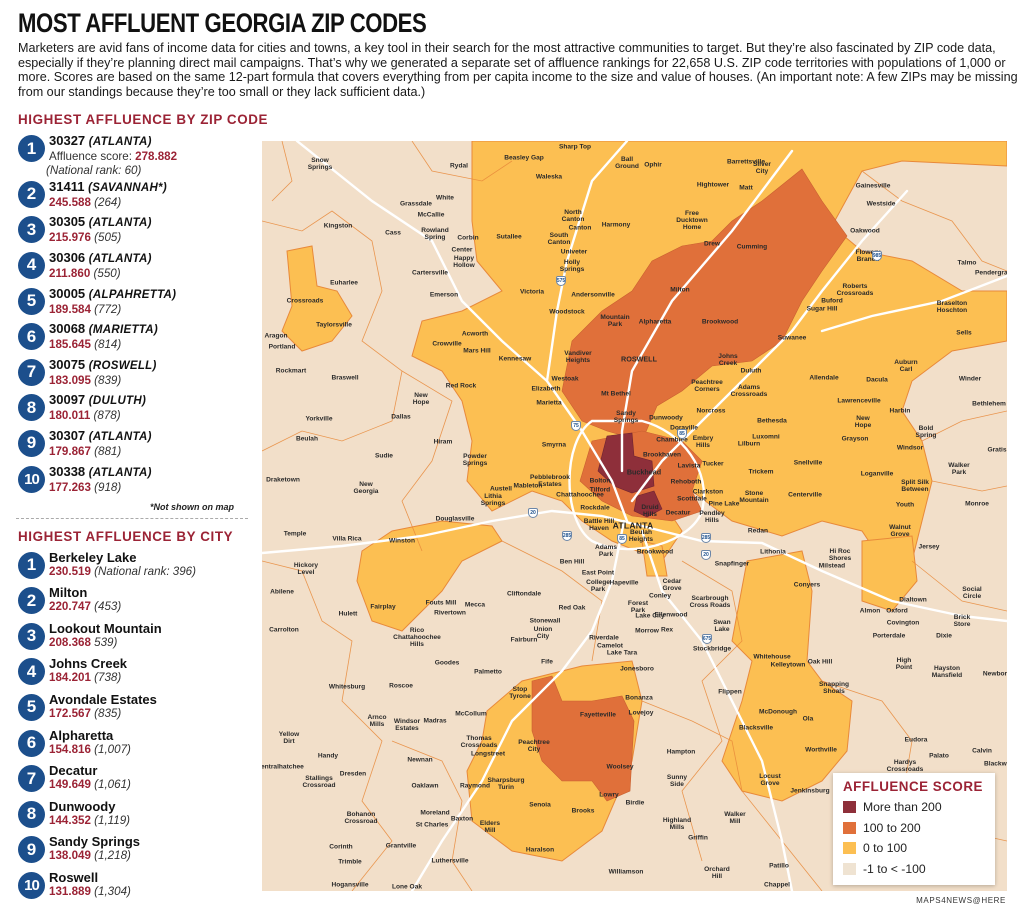 The image size is (1024, 912). I want to click on place-label: Elders Mill, so click(490, 826).